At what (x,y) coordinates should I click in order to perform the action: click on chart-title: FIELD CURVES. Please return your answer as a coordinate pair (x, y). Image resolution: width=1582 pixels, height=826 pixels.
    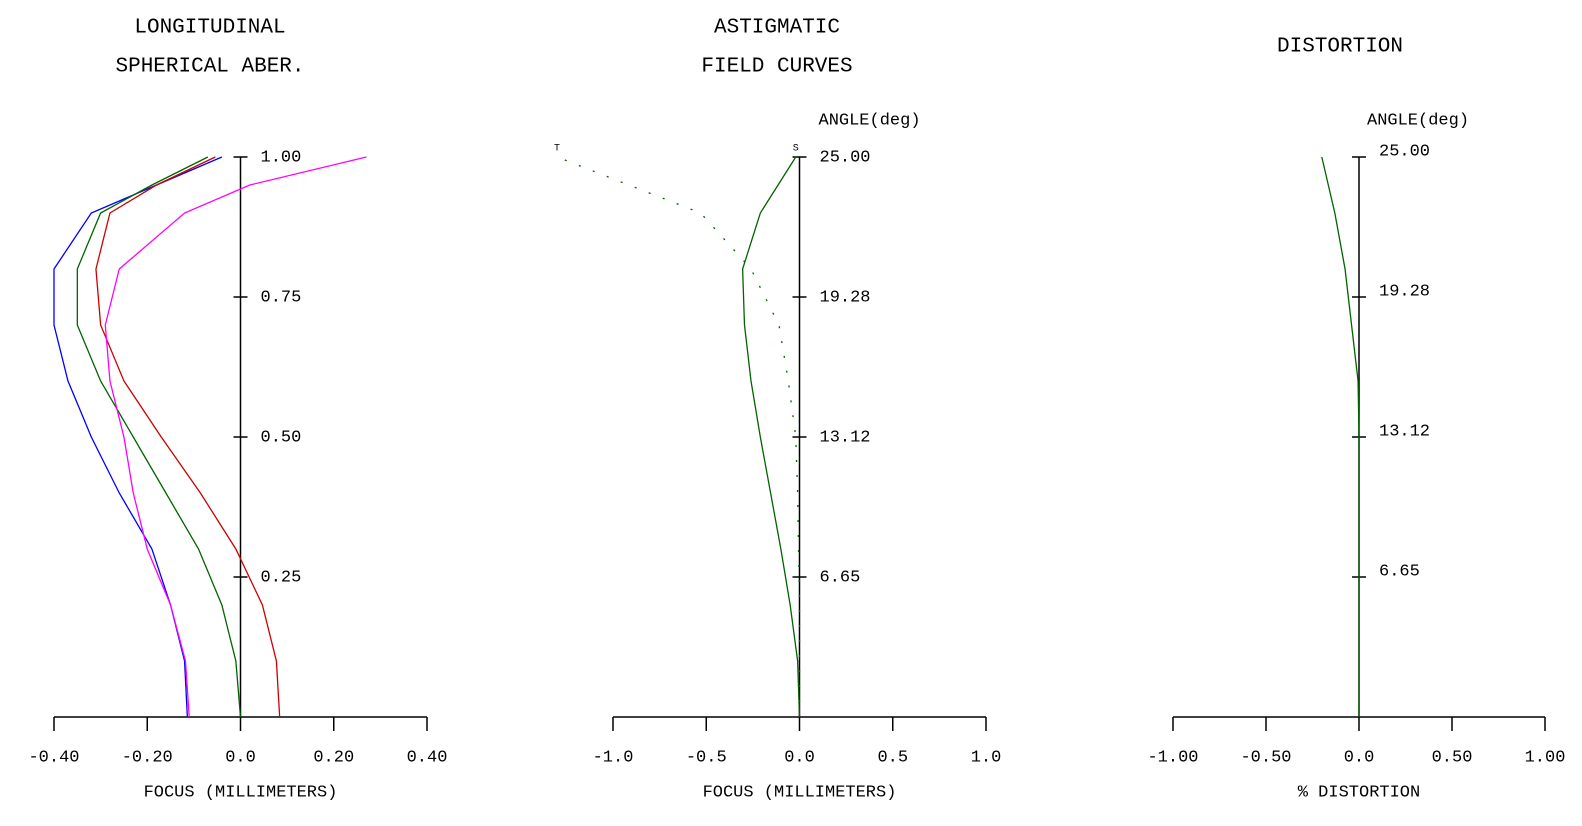
    Looking at the image, I should click on (776, 67).